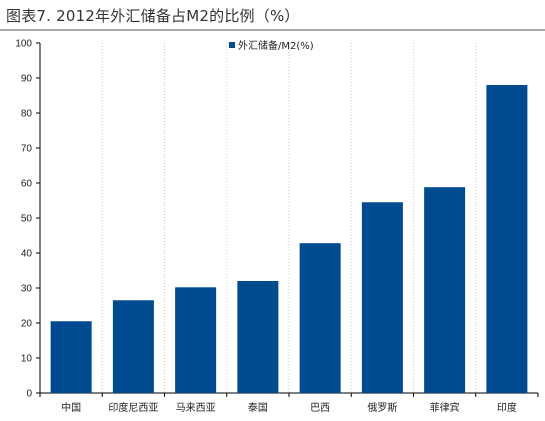 The width and height of the screenshot is (545, 421). Describe the element at coordinates (507, 407) in the screenshot. I see `x-tick-label: 印度` at that location.